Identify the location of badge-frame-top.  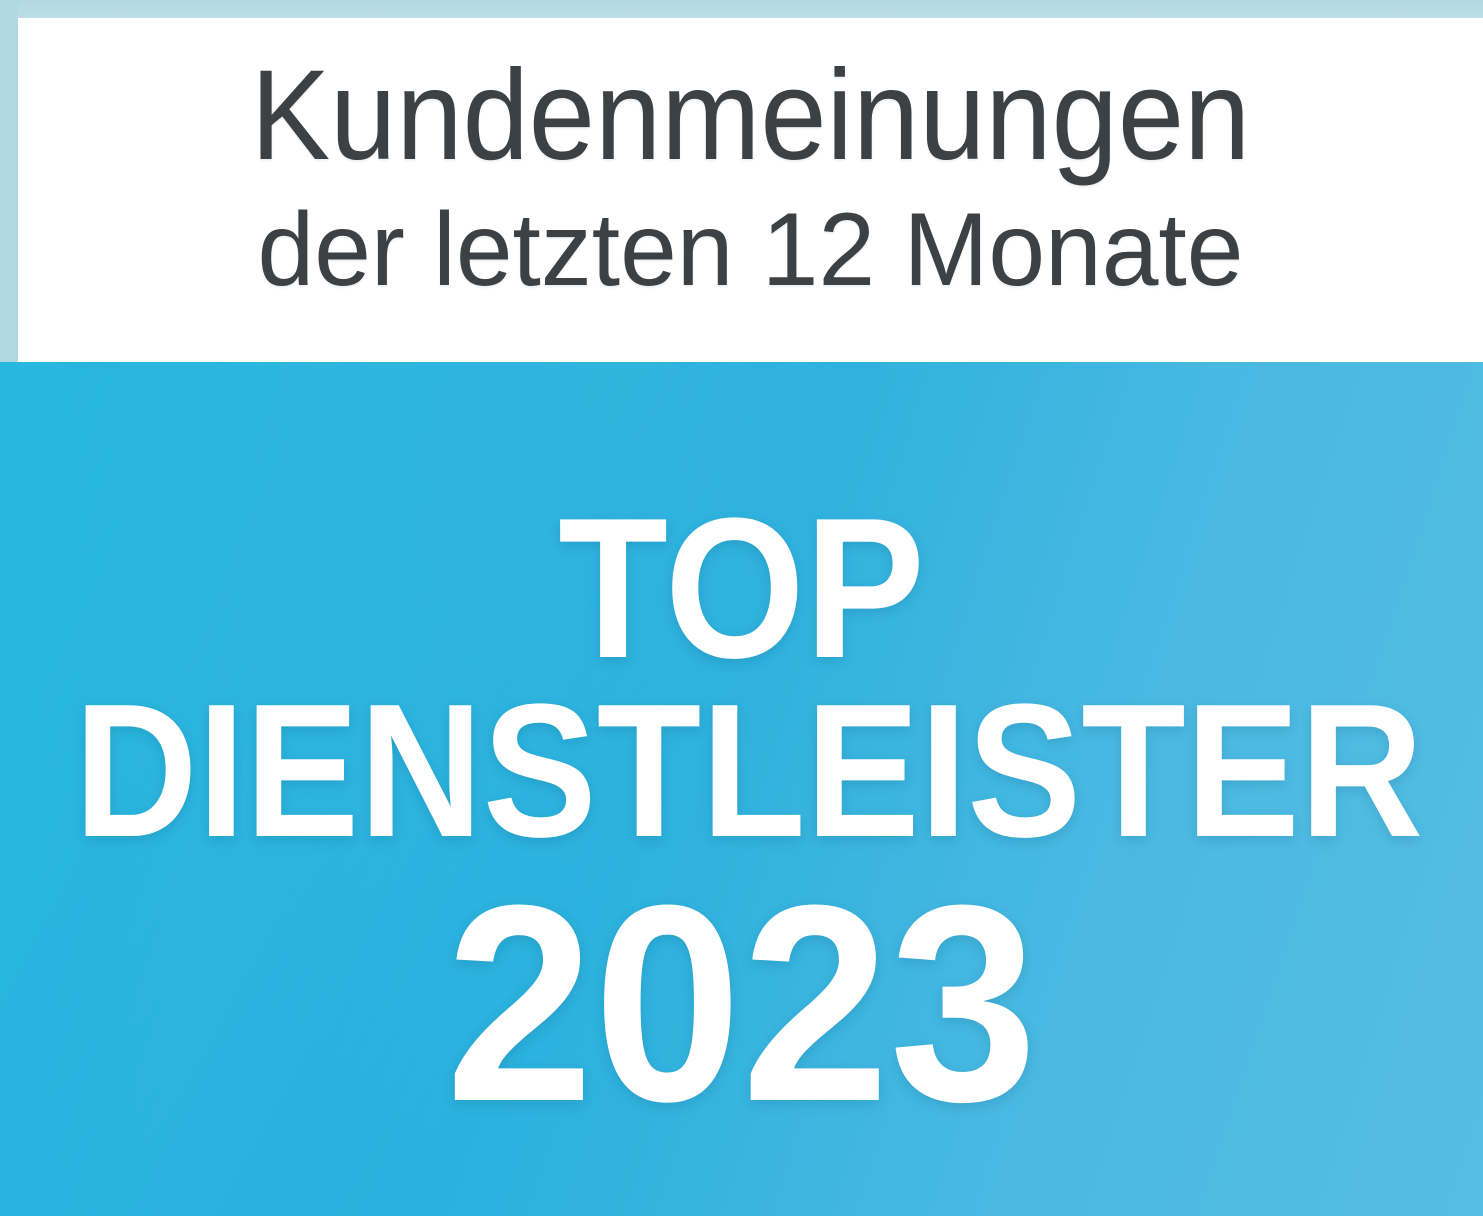
(741, 9).